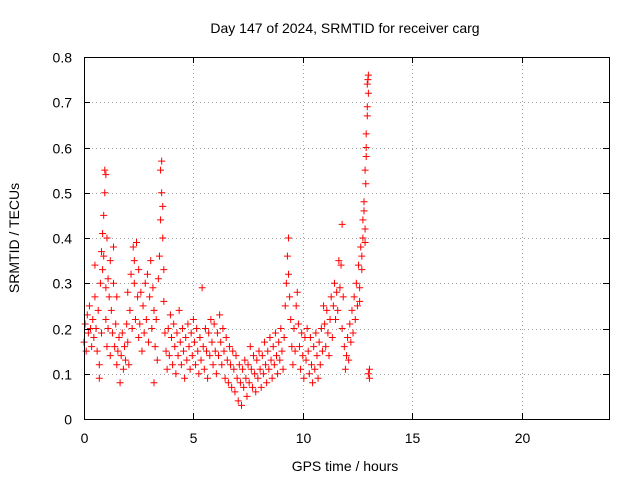 The height and width of the screenshot is (485, 640). I want to click on y-tick-label: 0.4, so click(63, 239).